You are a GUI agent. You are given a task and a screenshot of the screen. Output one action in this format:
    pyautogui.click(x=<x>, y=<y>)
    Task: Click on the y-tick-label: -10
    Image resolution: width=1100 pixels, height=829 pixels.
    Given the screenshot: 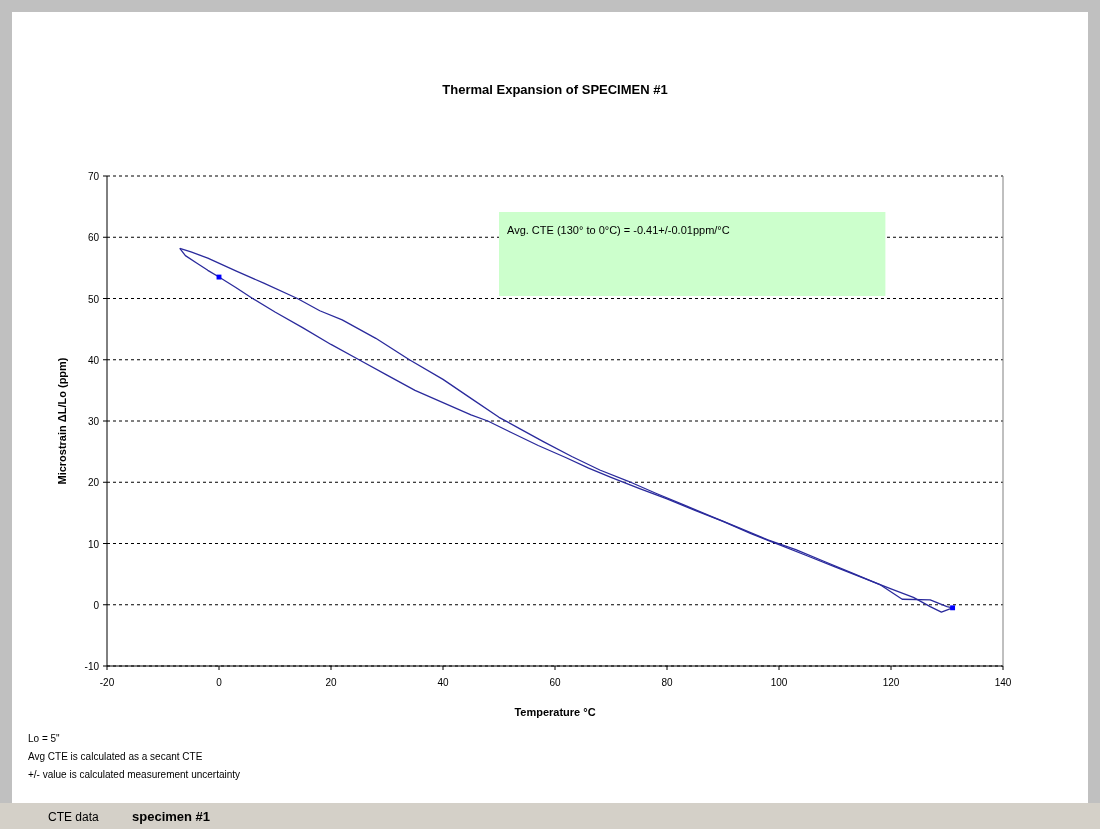 What is the action you would take?
    pyautogui.click(x=92, y=666)
    